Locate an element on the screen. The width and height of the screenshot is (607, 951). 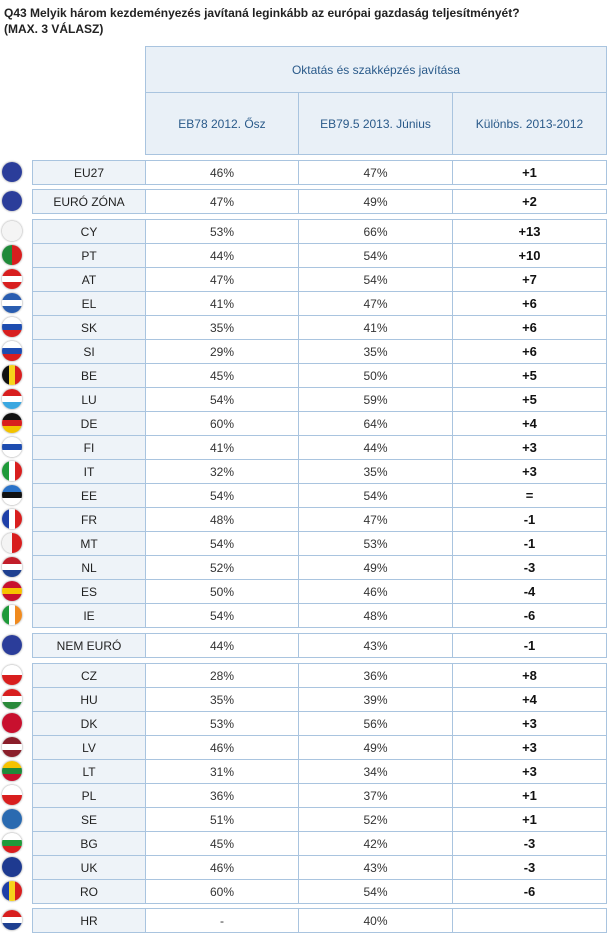
column-header: EB78 2012. Ősz is located at coordinates (222, 123).